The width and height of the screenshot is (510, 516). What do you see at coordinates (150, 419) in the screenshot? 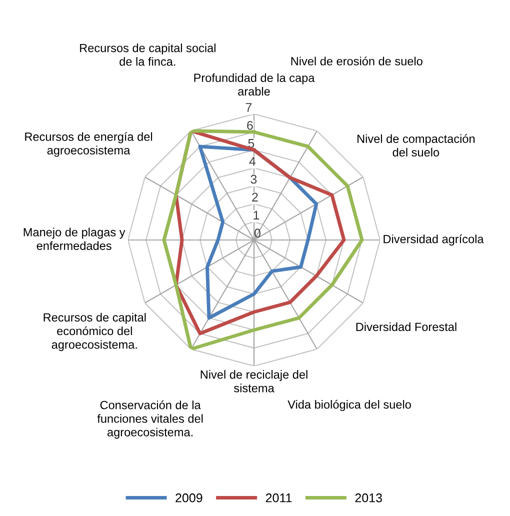
I see `spoke-label: Conservación de la funciones vitales del agroecosistema.` at bounding box center [150, 419].